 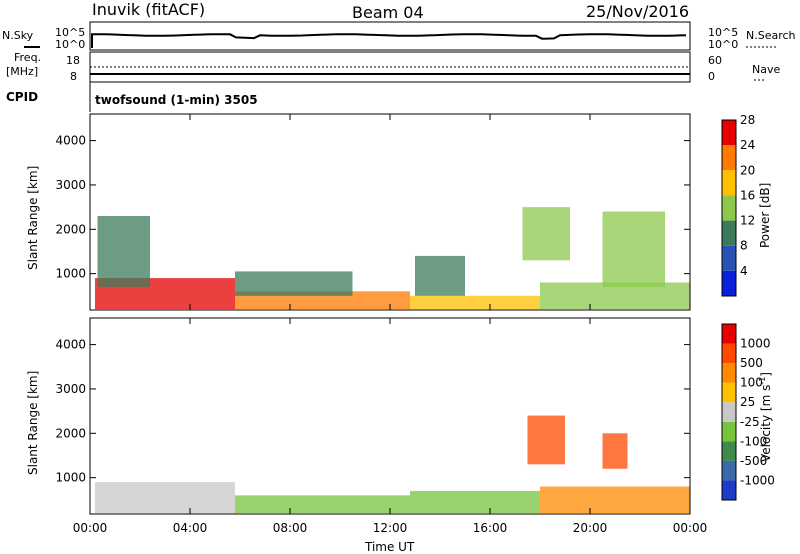 I want to click on xtick-label-0: 00:00, so click(x=90, y=528).